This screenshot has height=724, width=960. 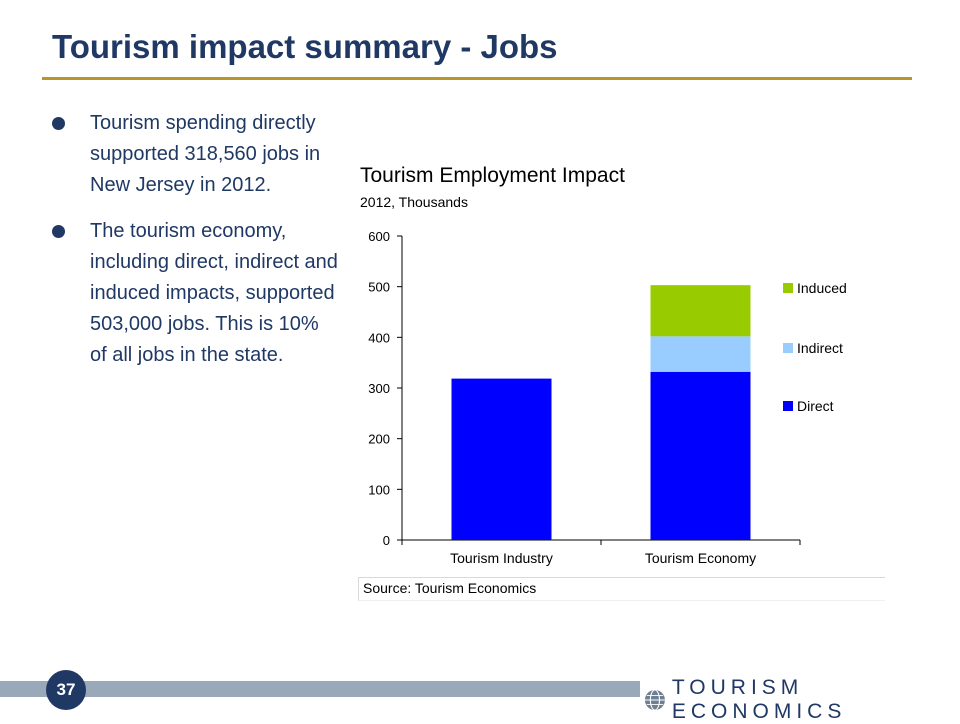 What do you see at coordinates (822, 288) in the screenshot?
I see `legend-label: Induced` at bounding box center [822, 288].